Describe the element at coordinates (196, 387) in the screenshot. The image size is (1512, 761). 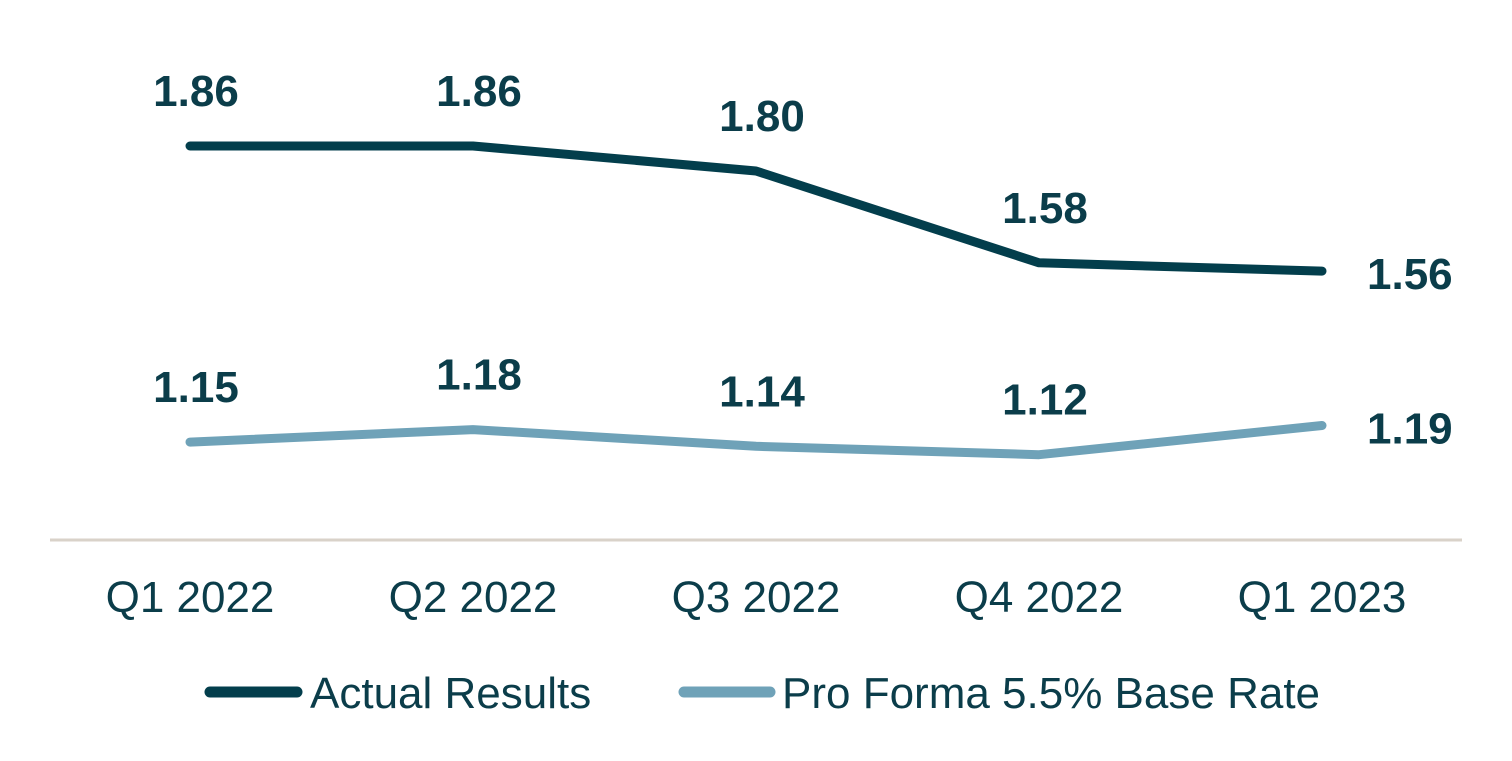
I see `data-label-pro-forma-5-5-base-rate-1: 1.15` at that location.